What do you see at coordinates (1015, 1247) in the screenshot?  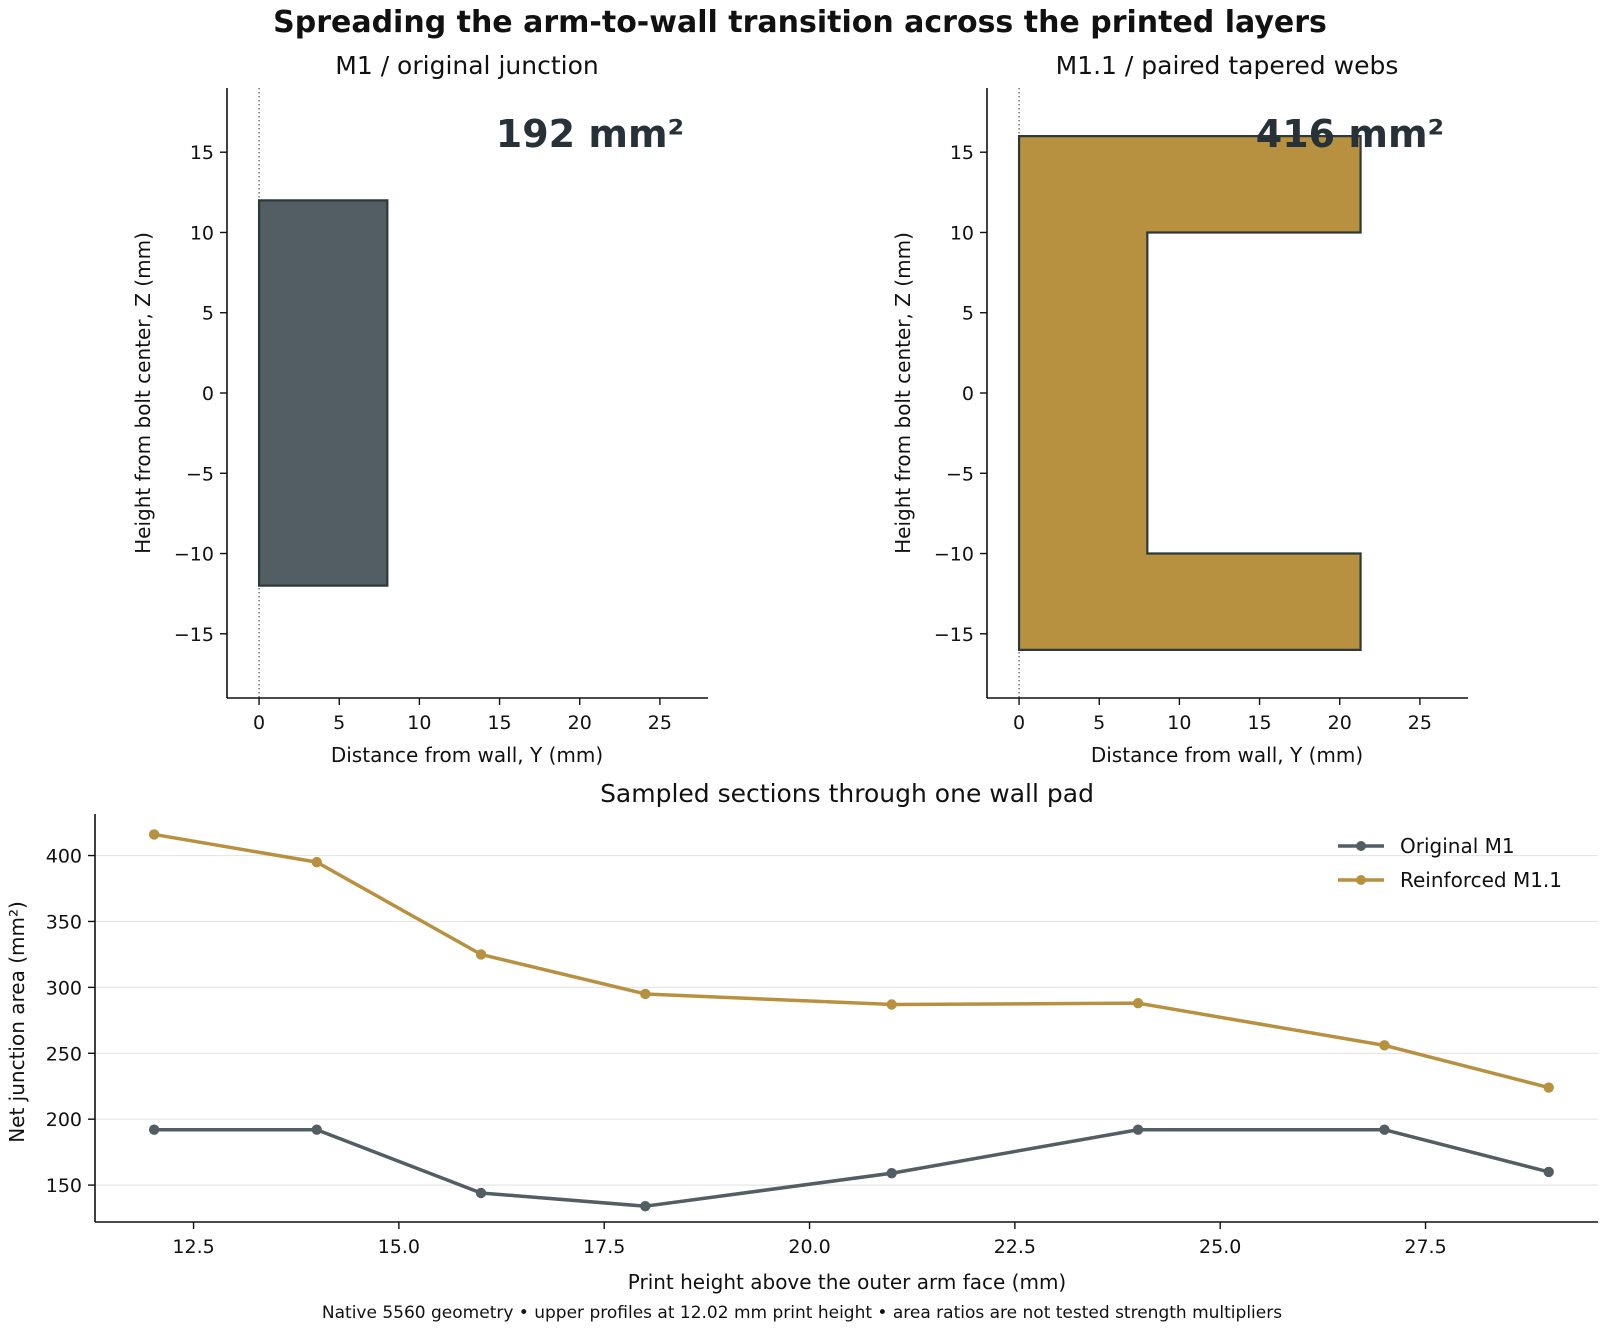 I see `x-tick-label: 22.5` at bounding box center [1015, 1247].